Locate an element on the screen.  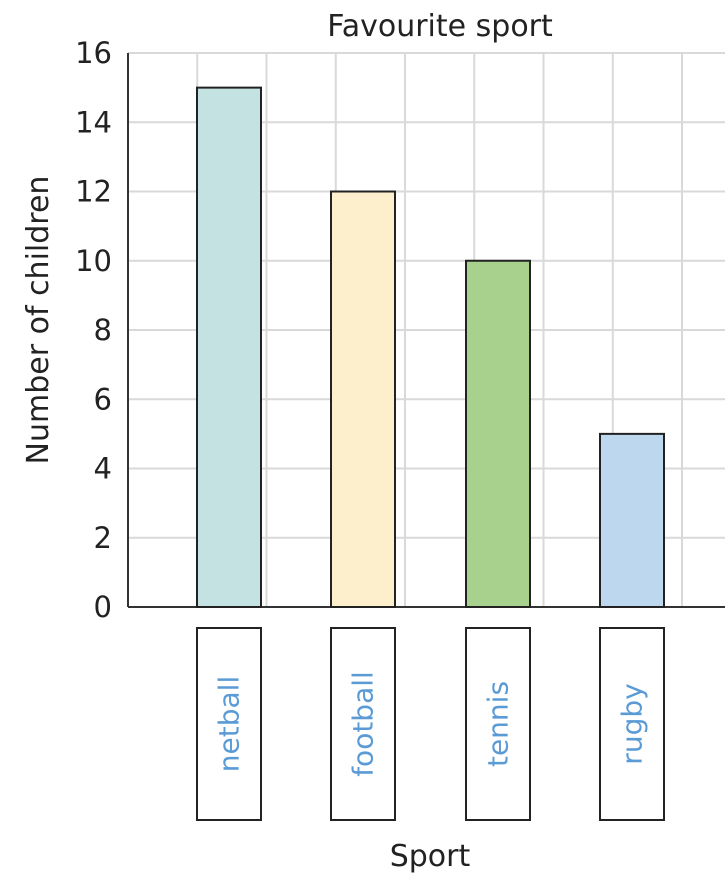
category-box-tennis is located at coordinates (498, 724).